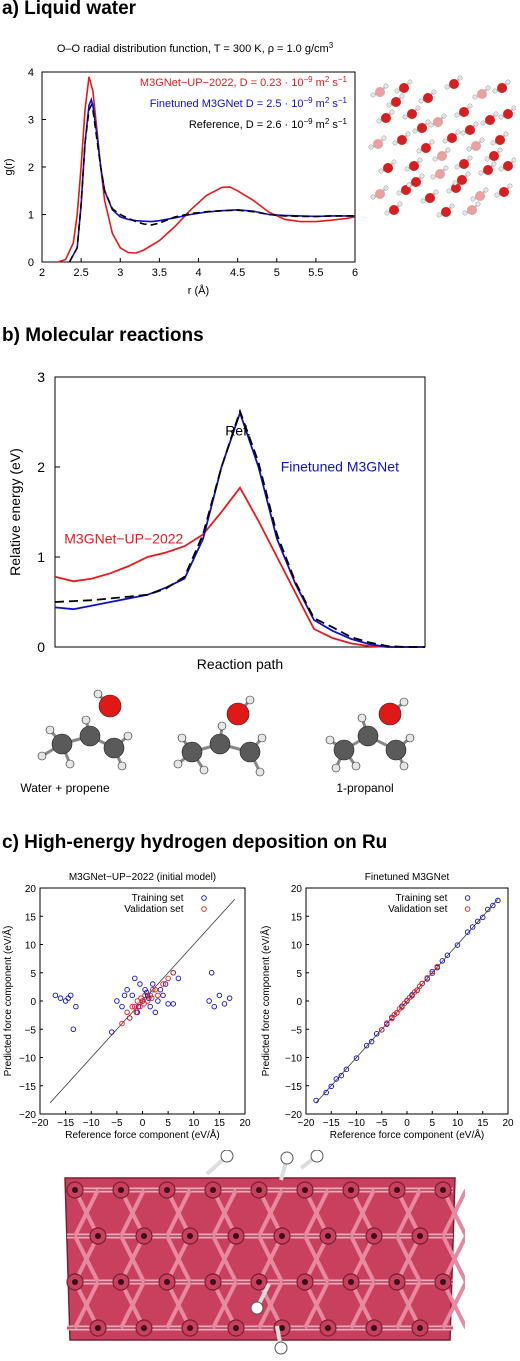 Image resolution: width=520 pixels, height=1361 pixels. Describe the element at coordinates (356, 1123) in the screenshot. I see `parity-x-tick-label: −10` at that location.